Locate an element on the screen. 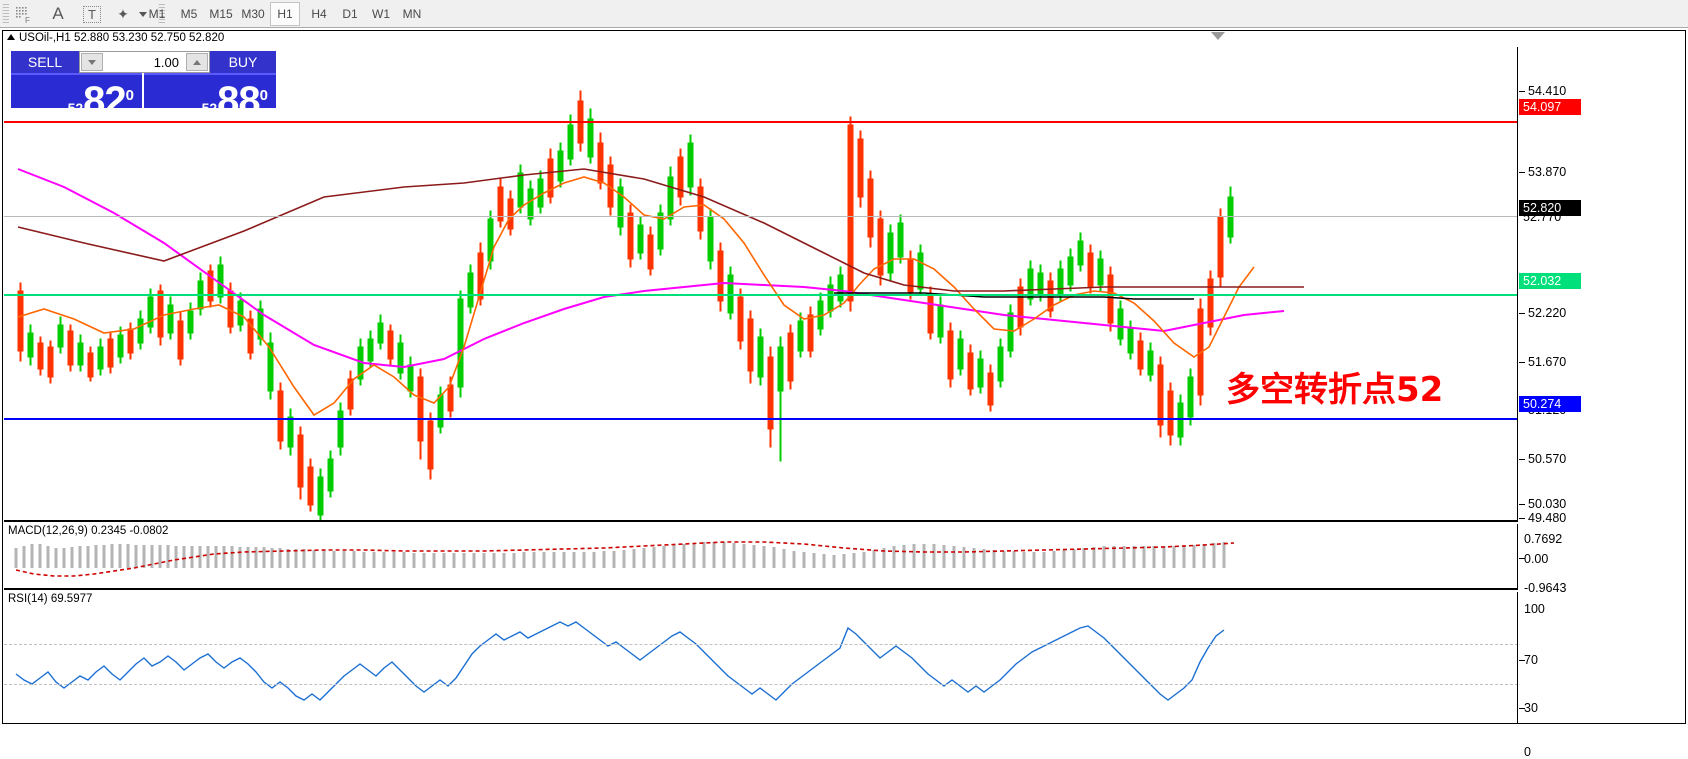 The width and height of the screenshot is (1688, 759). volume-stepper: 1.00 is located at coordinates (144, 62).